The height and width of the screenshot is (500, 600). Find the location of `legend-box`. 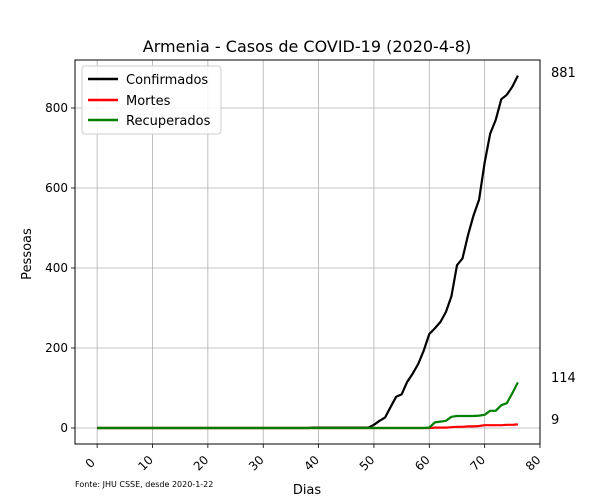

legend-box is located at coordinates (151, 100).